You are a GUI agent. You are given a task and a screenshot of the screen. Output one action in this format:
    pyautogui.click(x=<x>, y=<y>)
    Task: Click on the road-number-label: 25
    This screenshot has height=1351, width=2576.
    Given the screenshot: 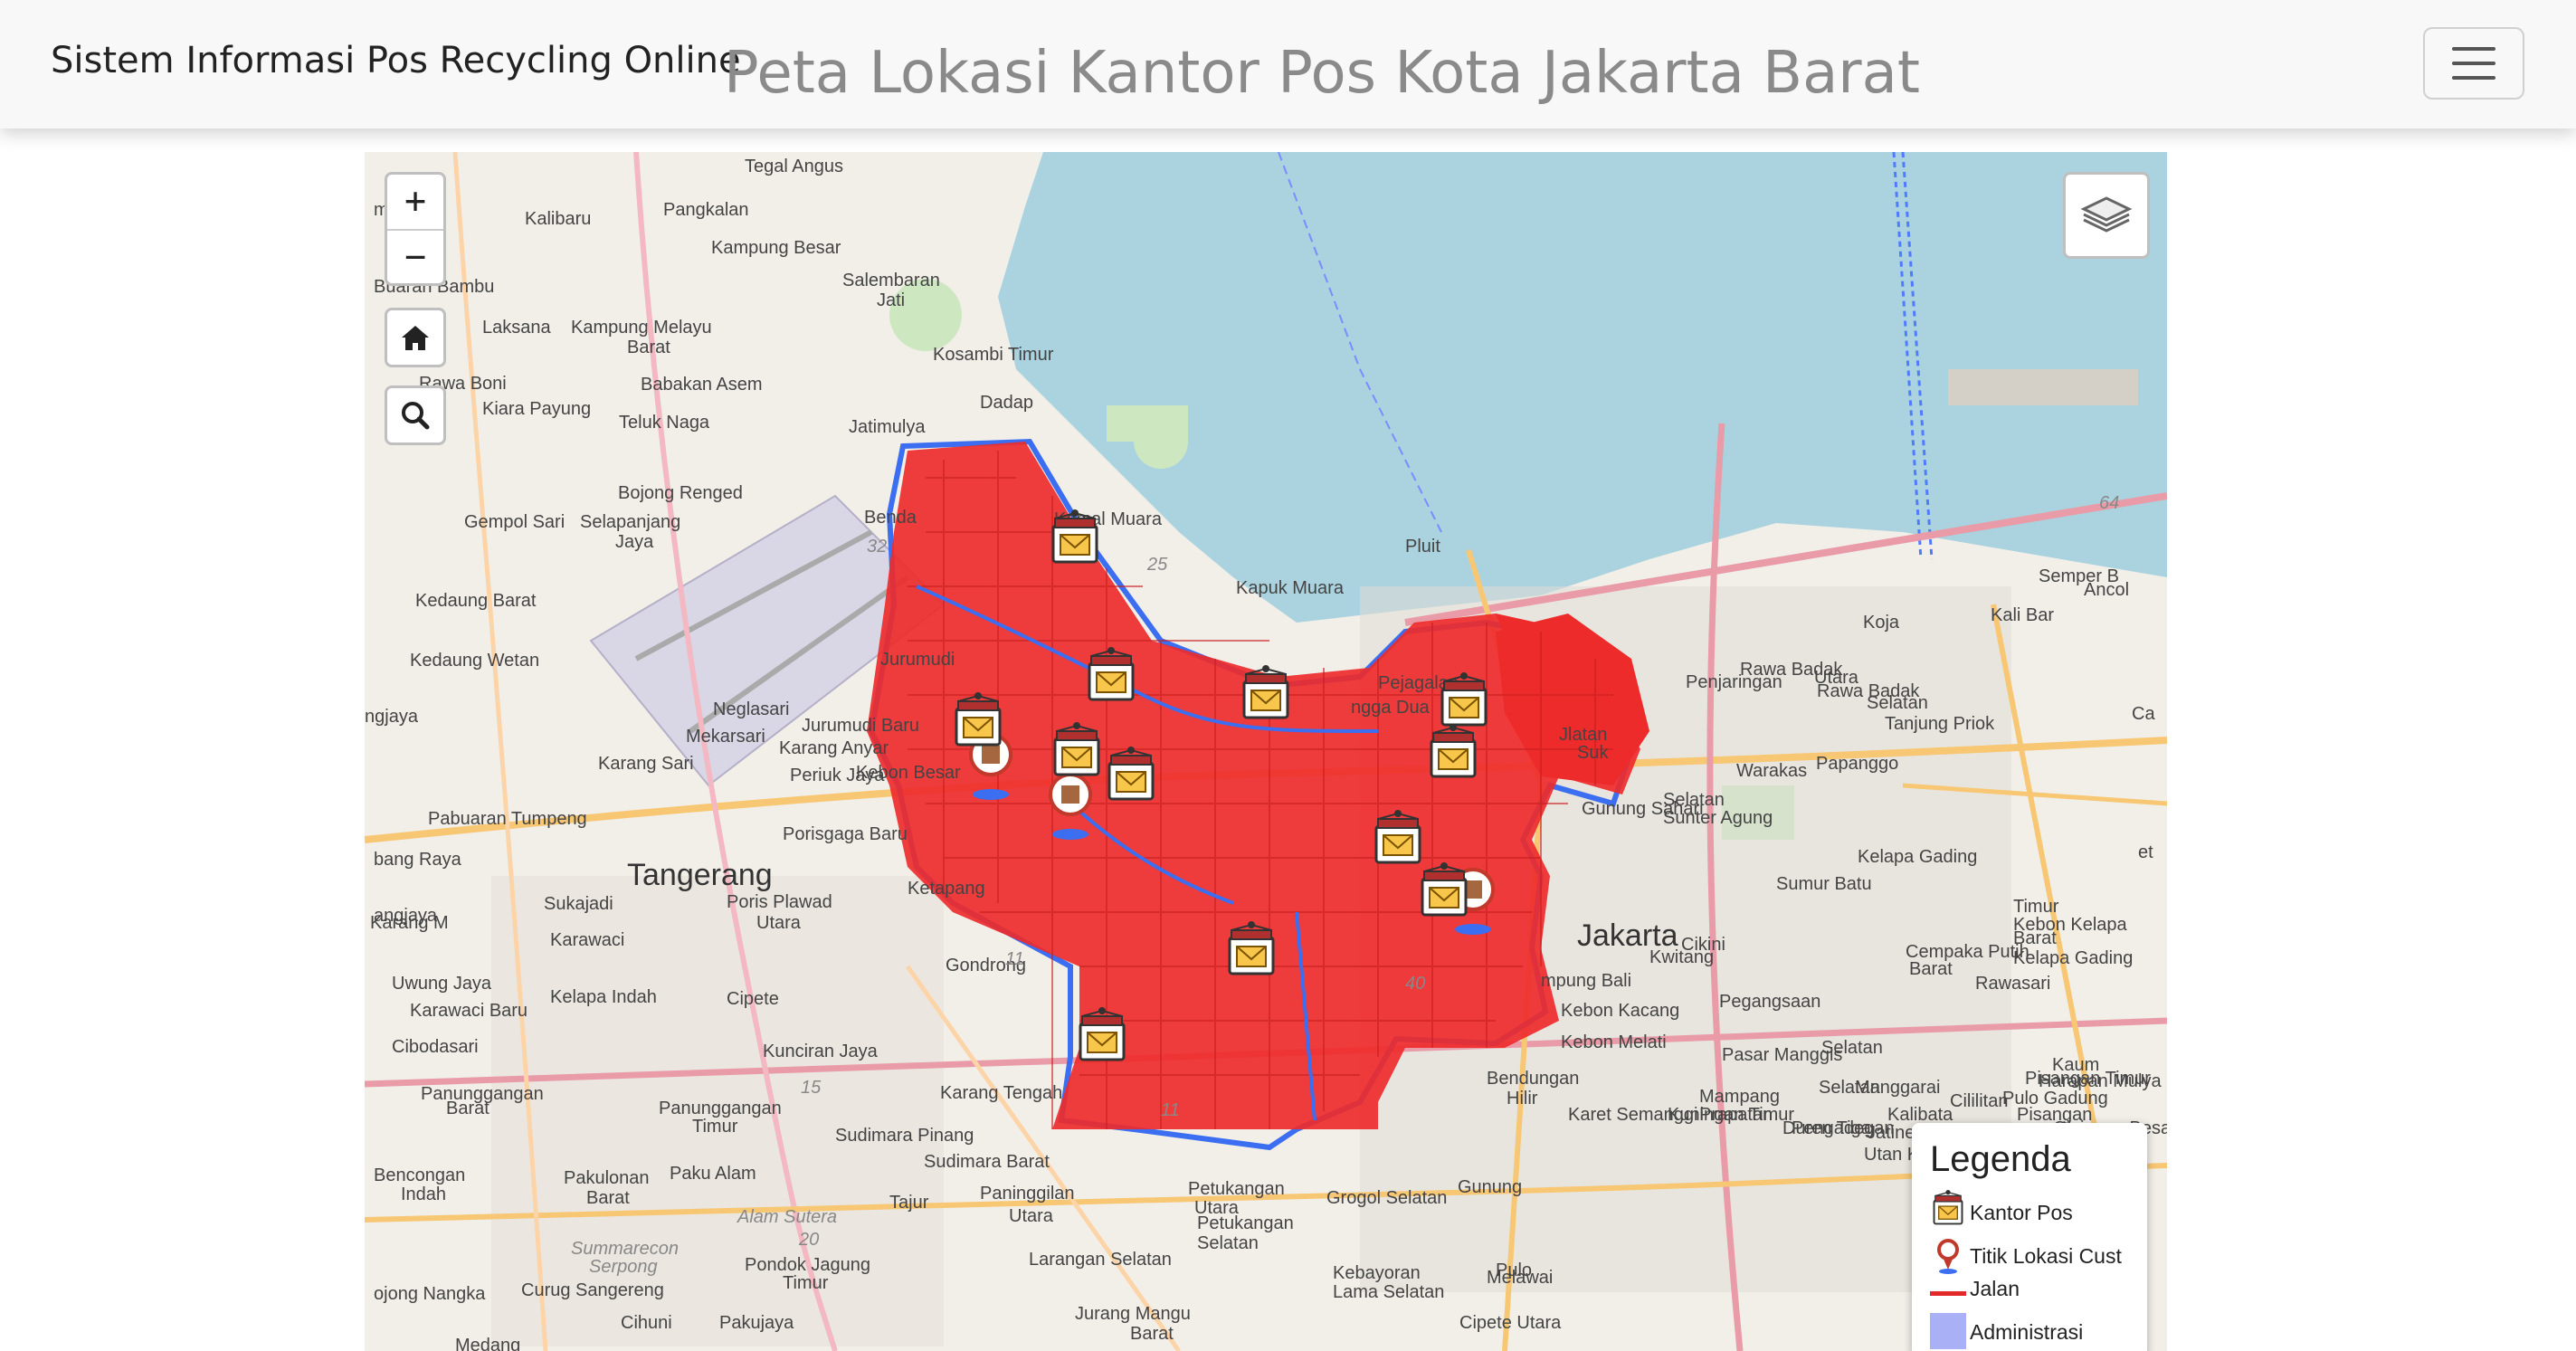 What is the action you would take?
    pyautogui.click(x=1157, y=565)
    